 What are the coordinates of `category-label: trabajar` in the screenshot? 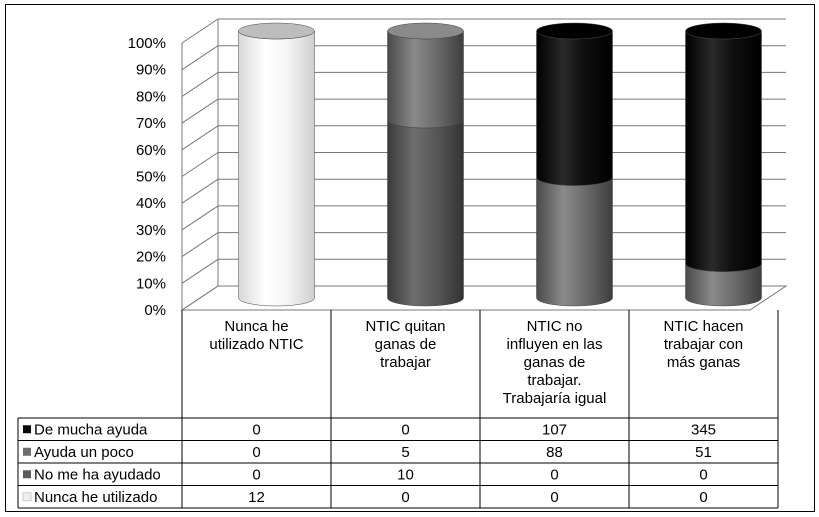 It's located at (405, 362).